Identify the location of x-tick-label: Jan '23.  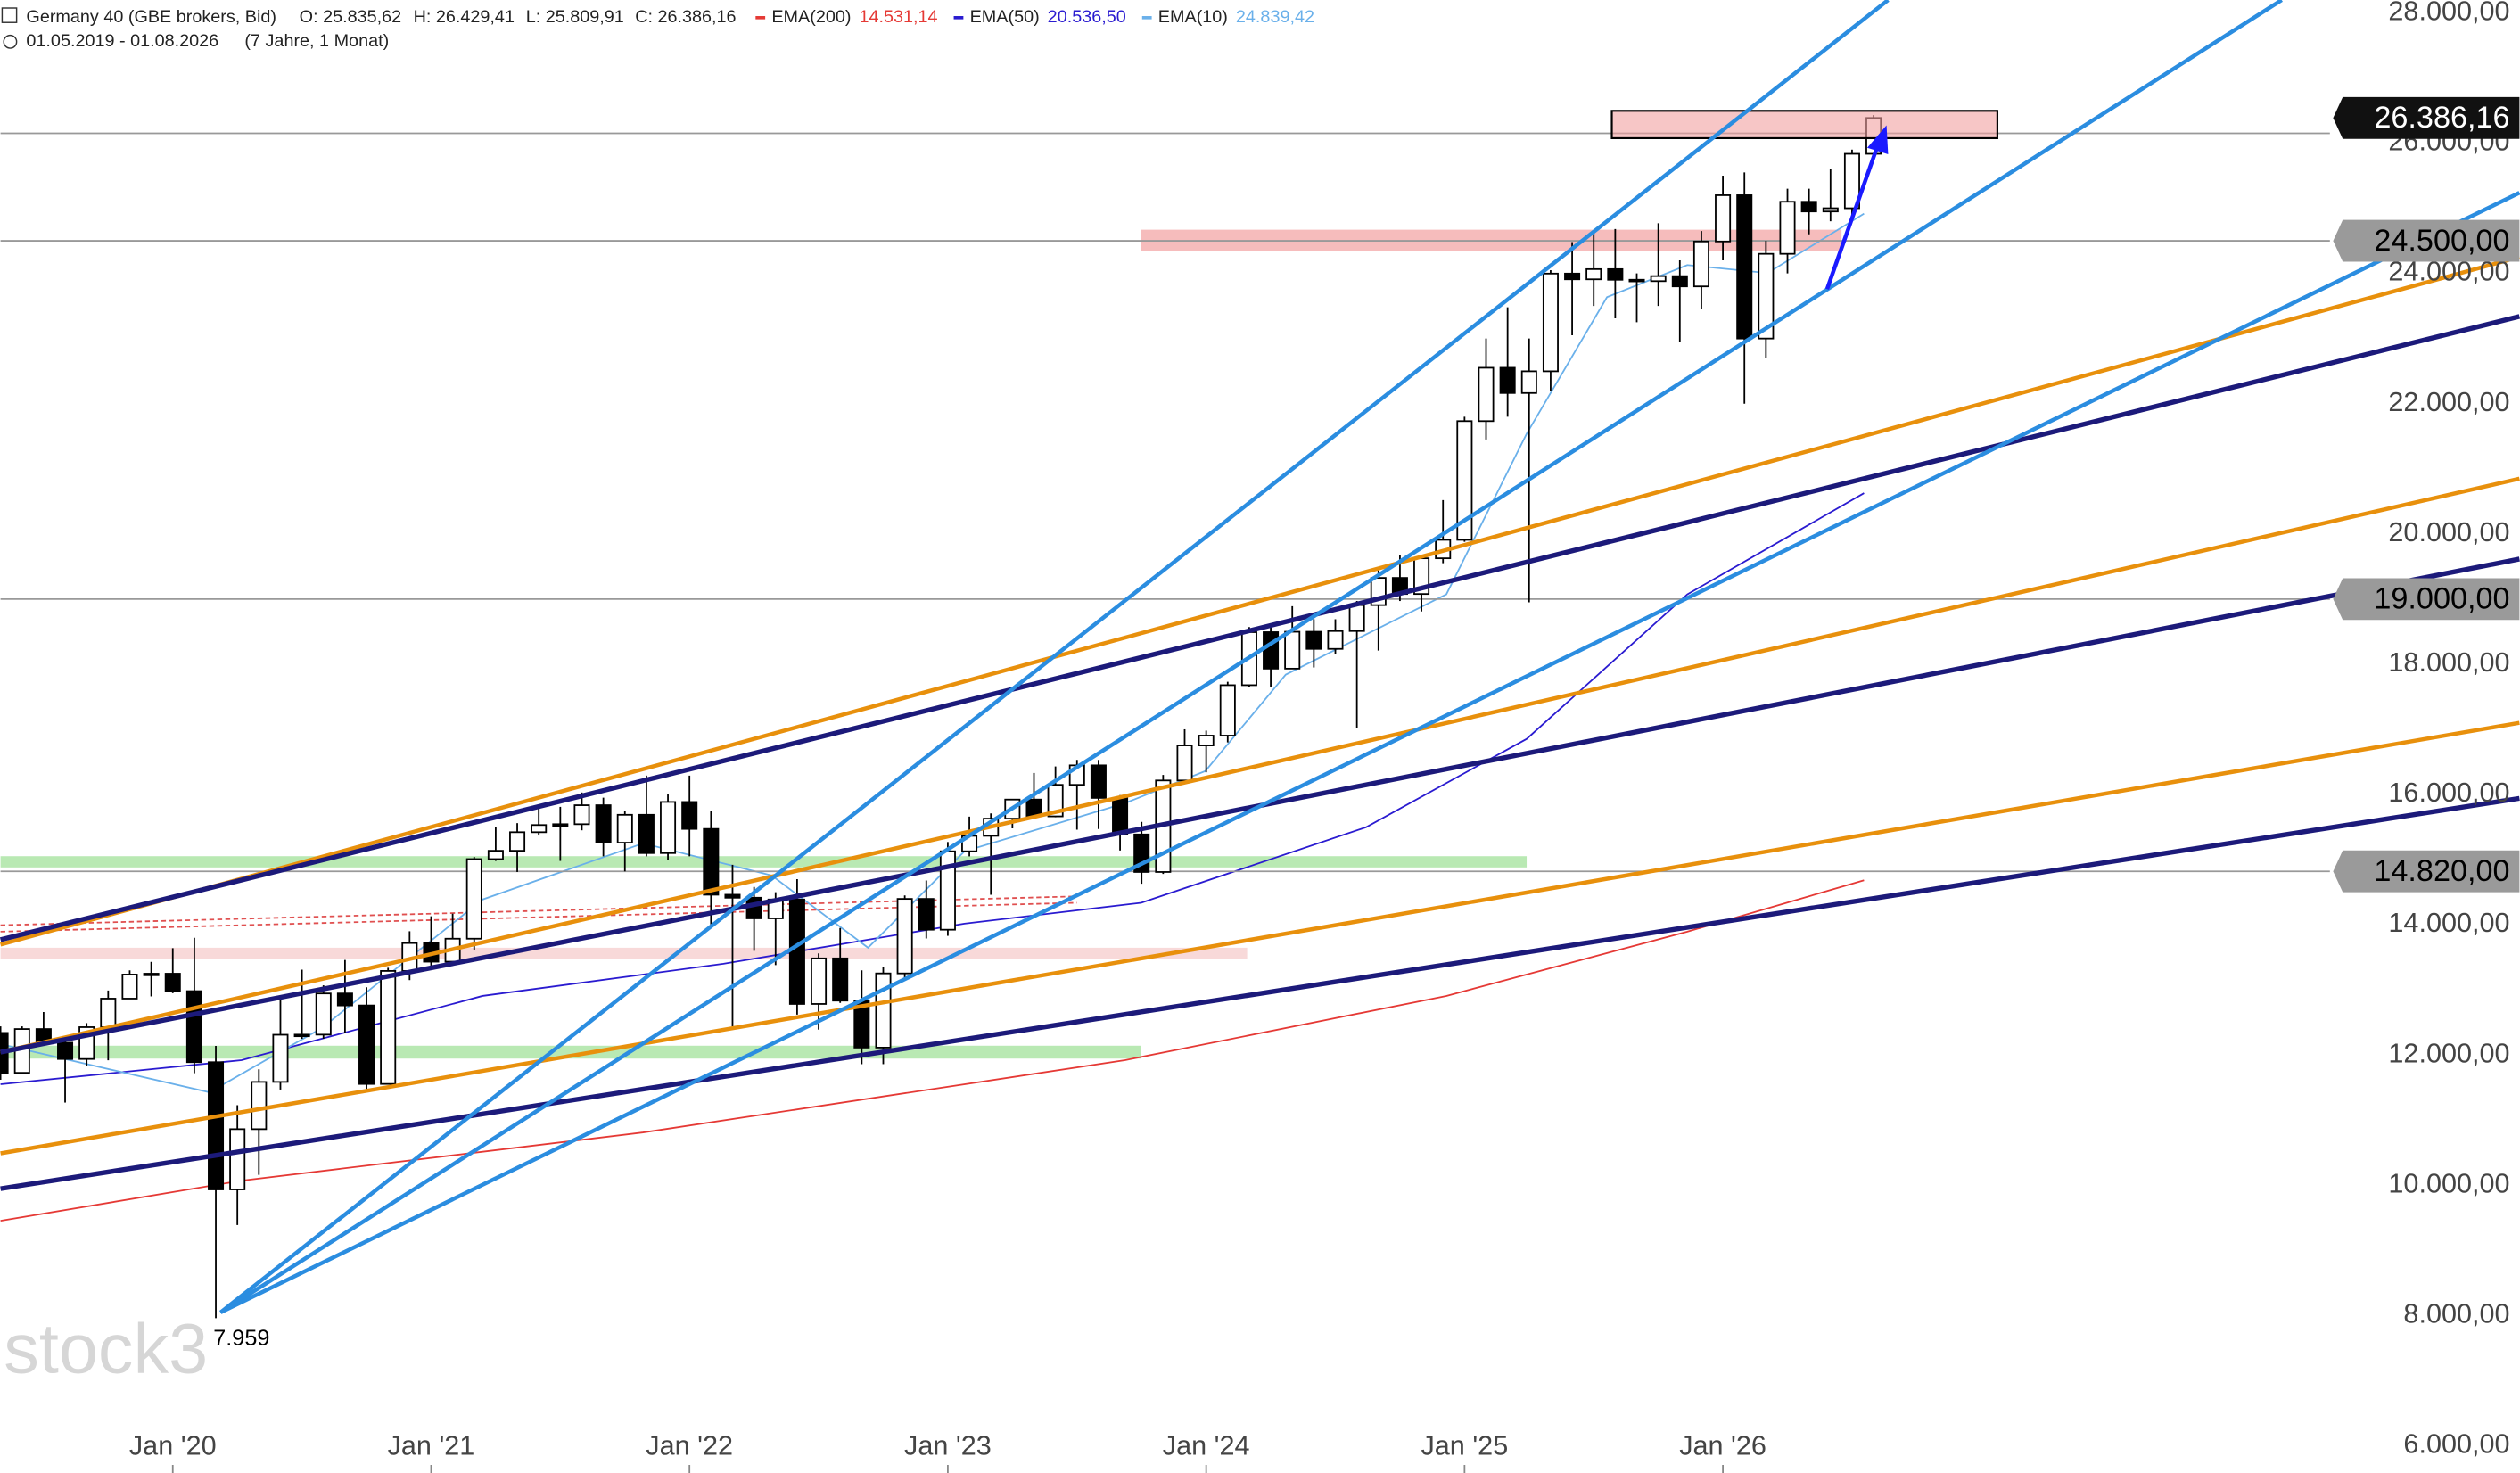
(948, 1445).